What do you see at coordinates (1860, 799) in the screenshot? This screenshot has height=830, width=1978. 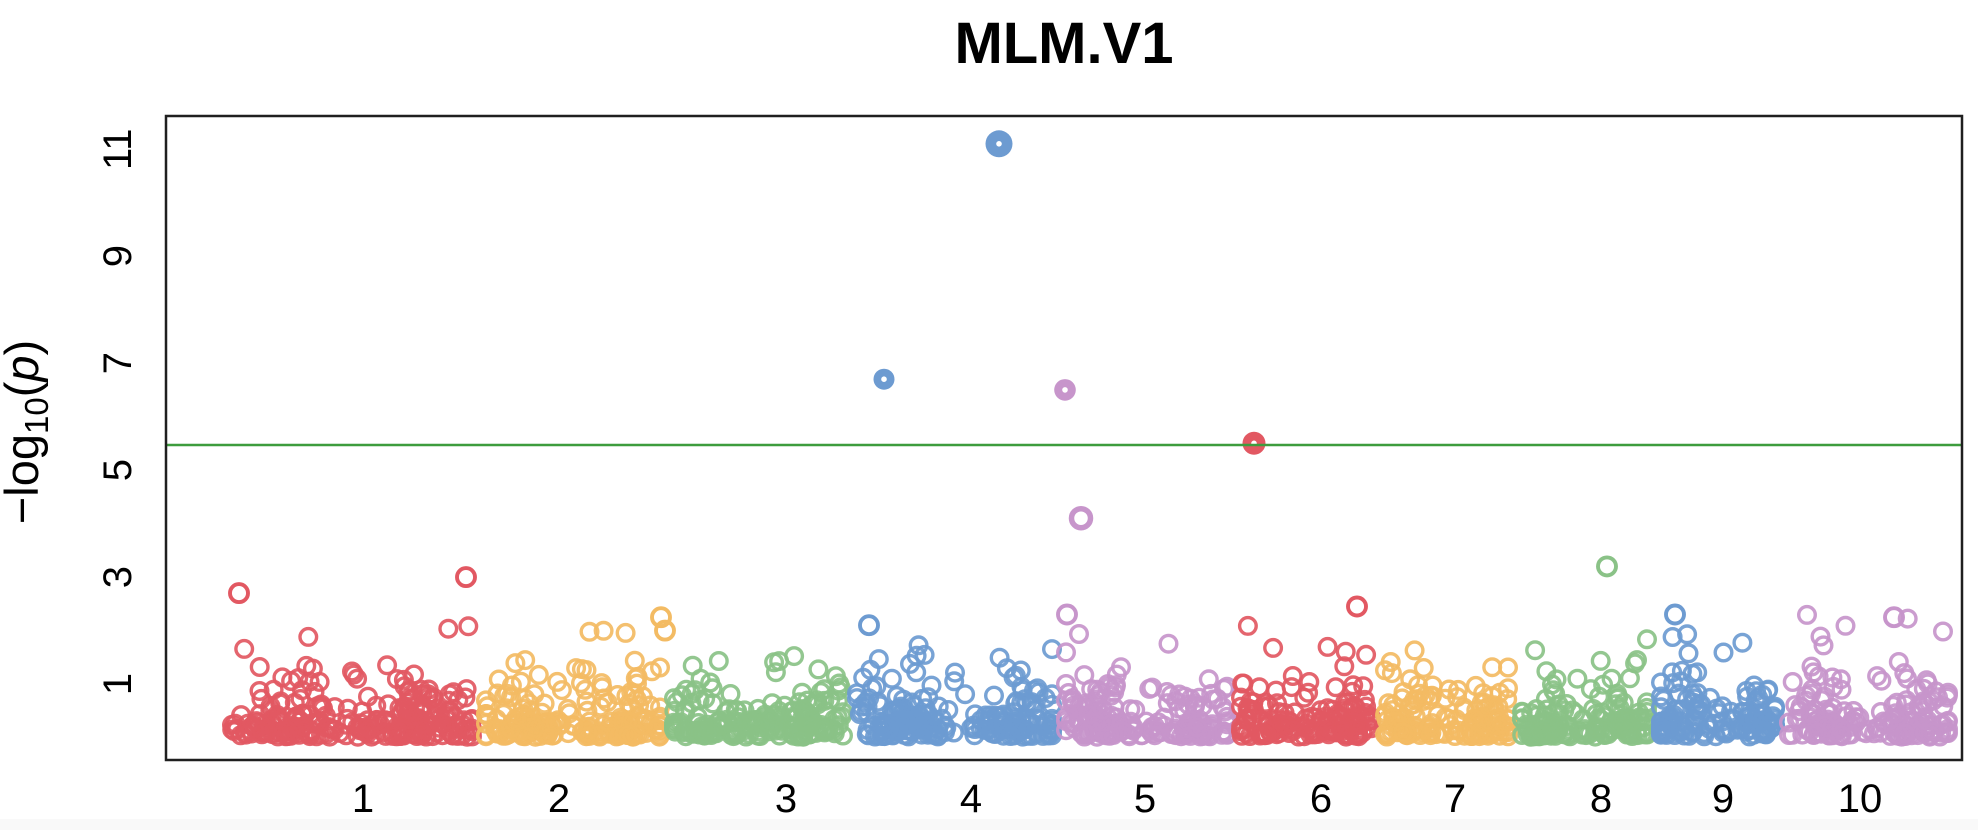 I see `x-tick-label-10: 10` at bounding box center [1860, 799].